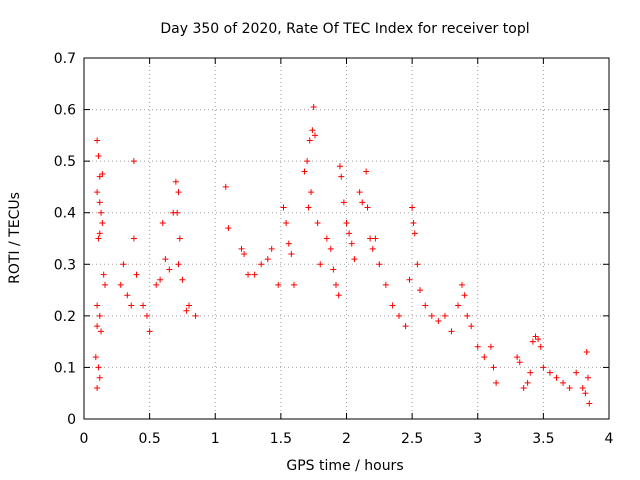 The height and width of the screenshot is (480, 640). What do you see at coordinates (543, 439) in the screenshot?
I see `x-tick-label: 3.5` at bounding box center [543, 439].